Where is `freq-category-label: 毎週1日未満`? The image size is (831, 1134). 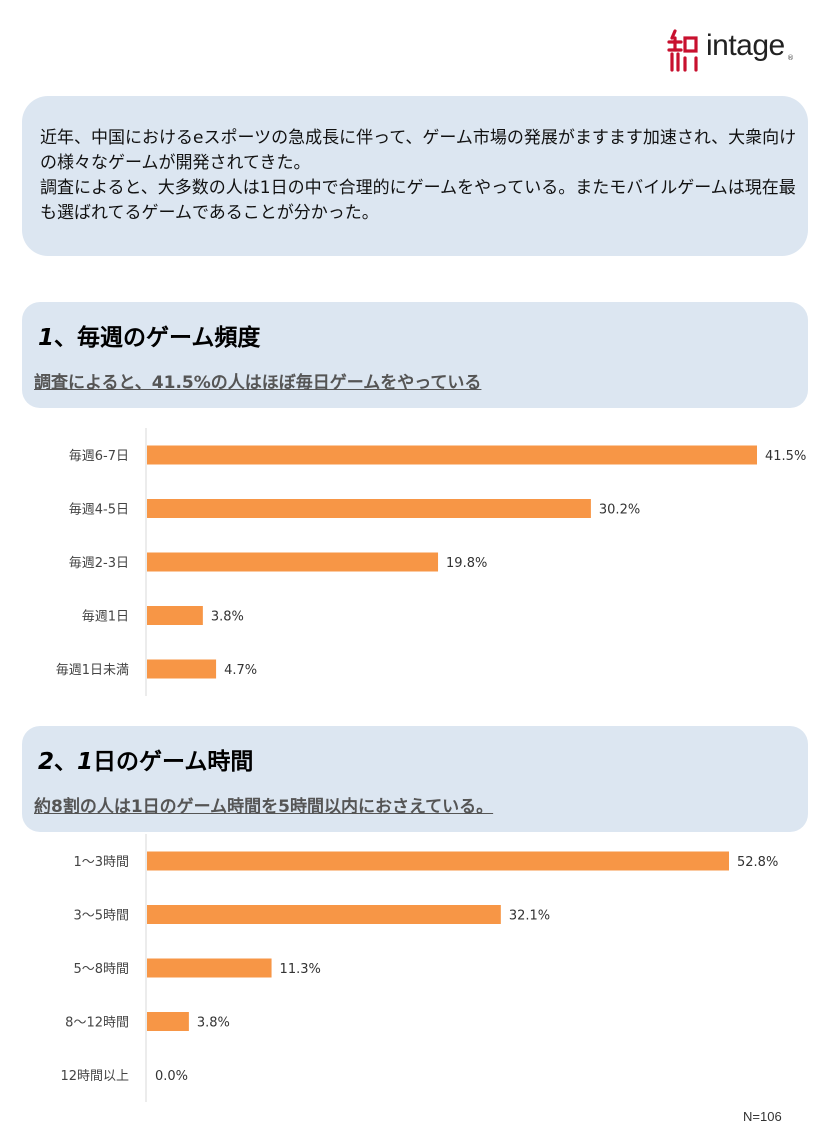 freq-category-label: 毎週1日未満 is located at coordinates (92, 670).